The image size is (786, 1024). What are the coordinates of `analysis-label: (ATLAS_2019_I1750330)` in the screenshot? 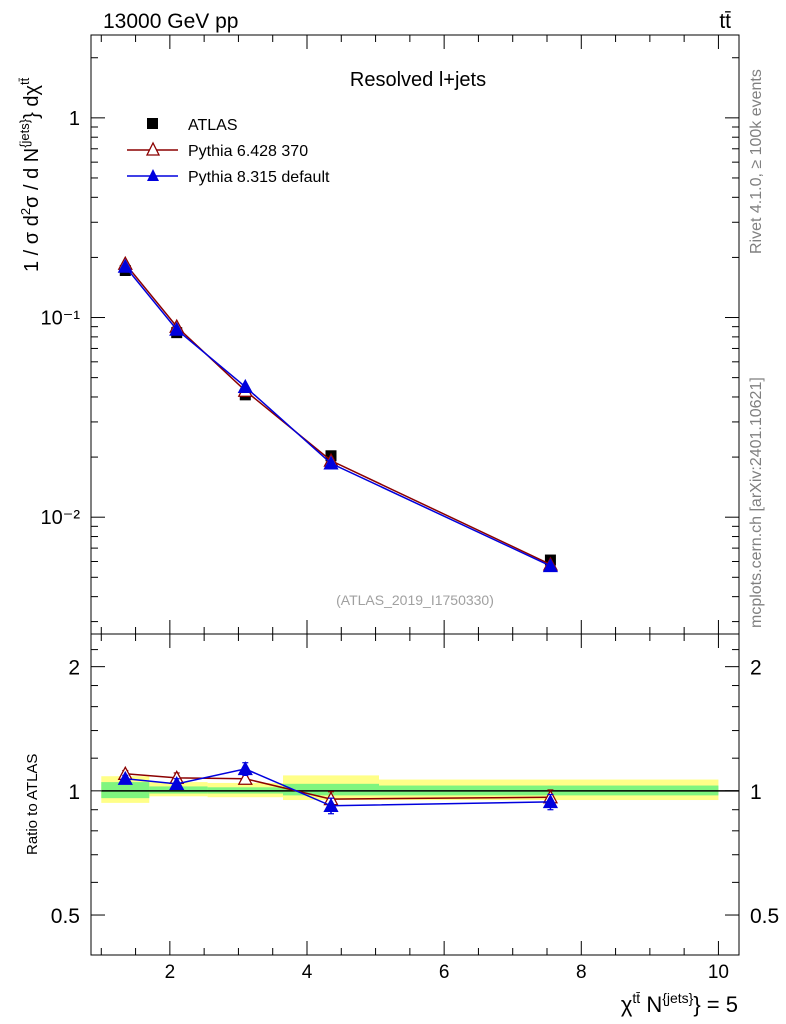 It's located at (415, 600).